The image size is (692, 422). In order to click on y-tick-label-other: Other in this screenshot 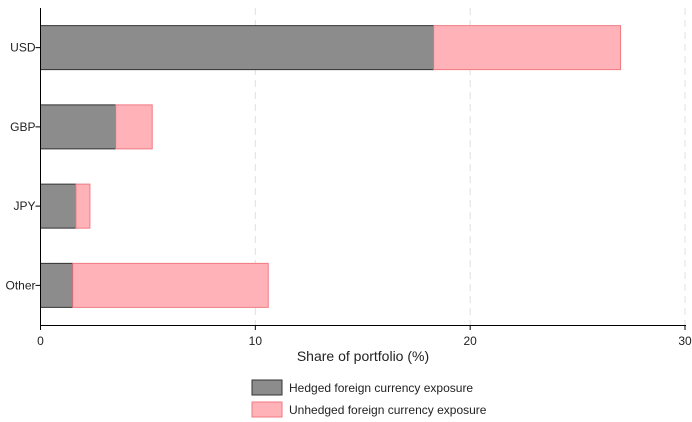, I will do `click(20, 285)`.